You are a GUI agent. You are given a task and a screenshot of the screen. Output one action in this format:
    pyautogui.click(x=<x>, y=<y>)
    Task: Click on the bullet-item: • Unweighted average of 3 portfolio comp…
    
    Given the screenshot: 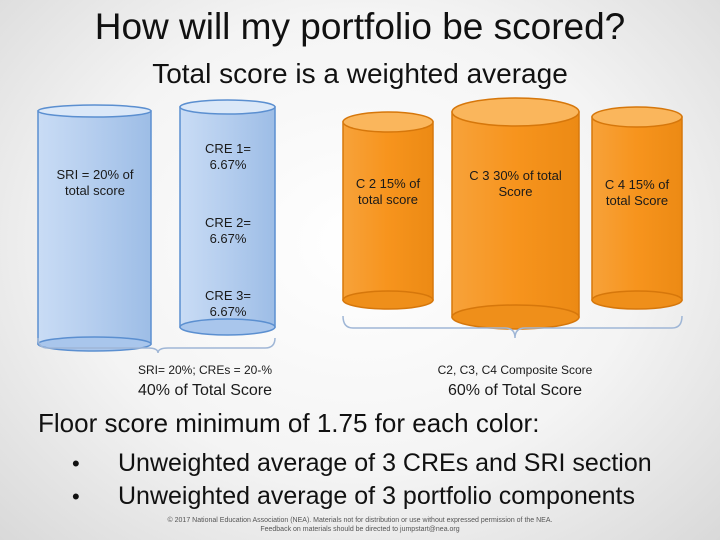 What is the action you would take?
    pyautogui.click(x=362, y=496)
    